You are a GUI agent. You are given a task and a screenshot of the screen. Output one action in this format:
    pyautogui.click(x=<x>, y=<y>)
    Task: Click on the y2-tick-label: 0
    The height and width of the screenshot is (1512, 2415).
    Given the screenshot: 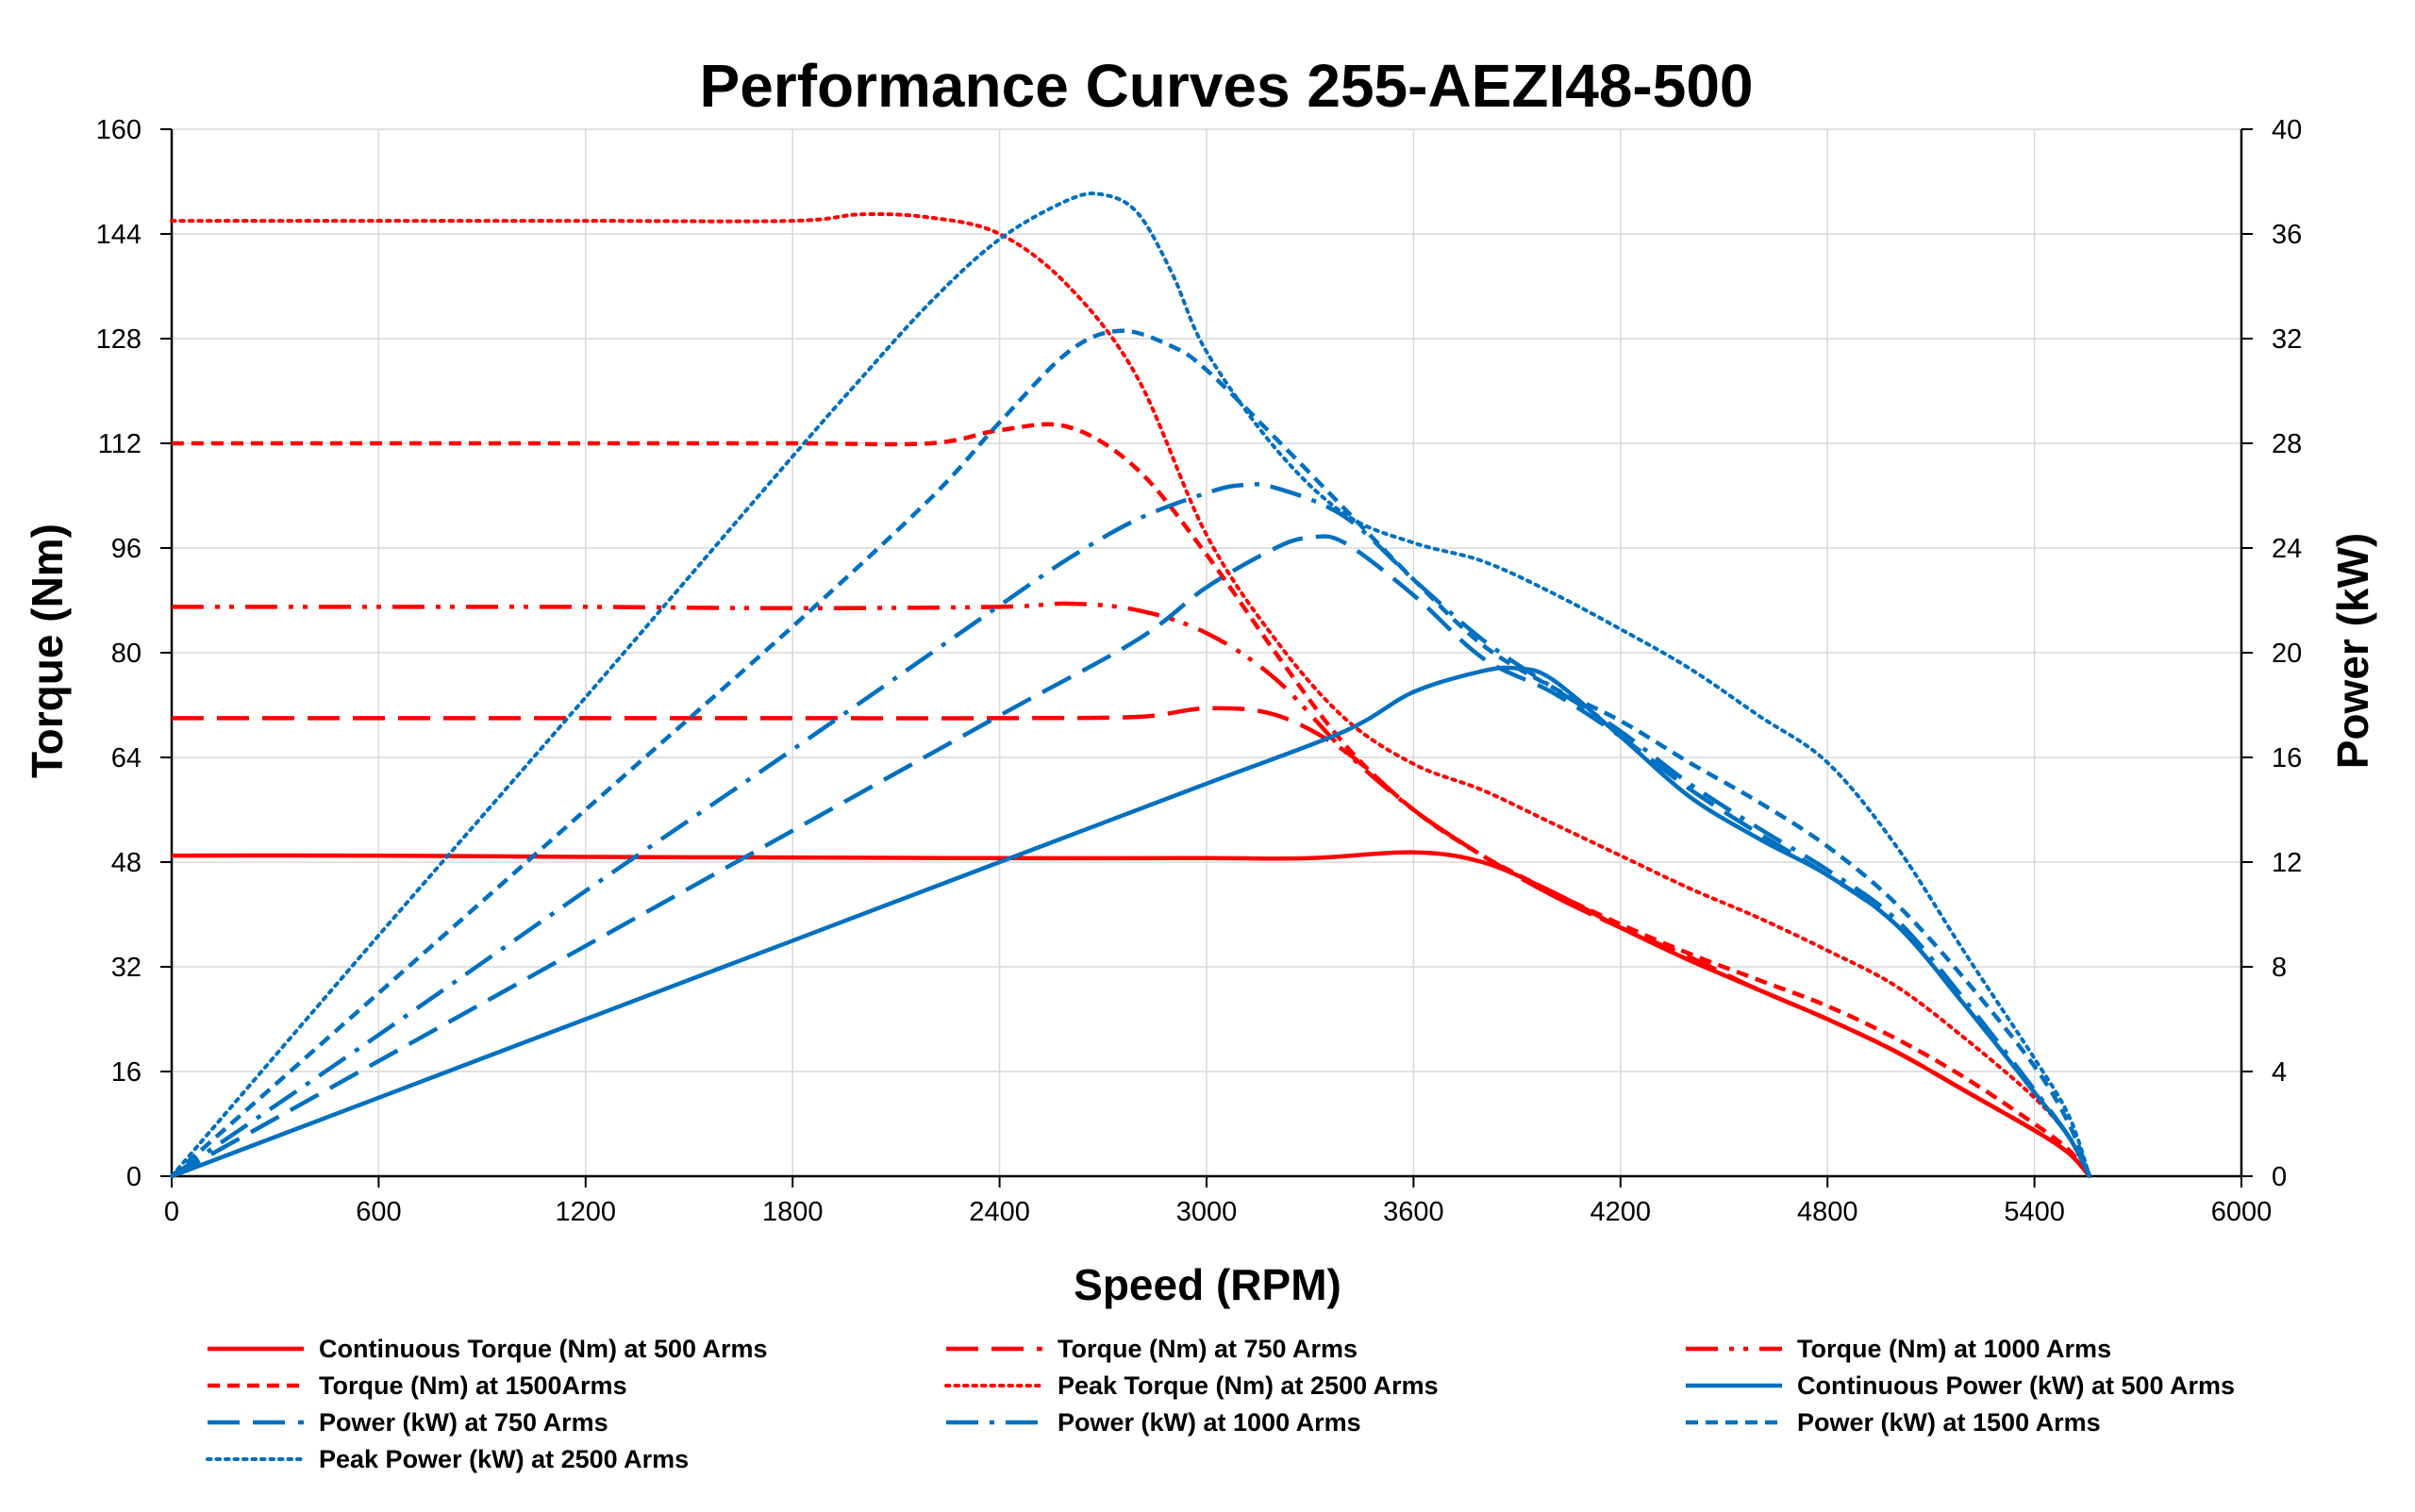 What is the action you would take?
    pyautogui.click(x=2279, y=1177)
    